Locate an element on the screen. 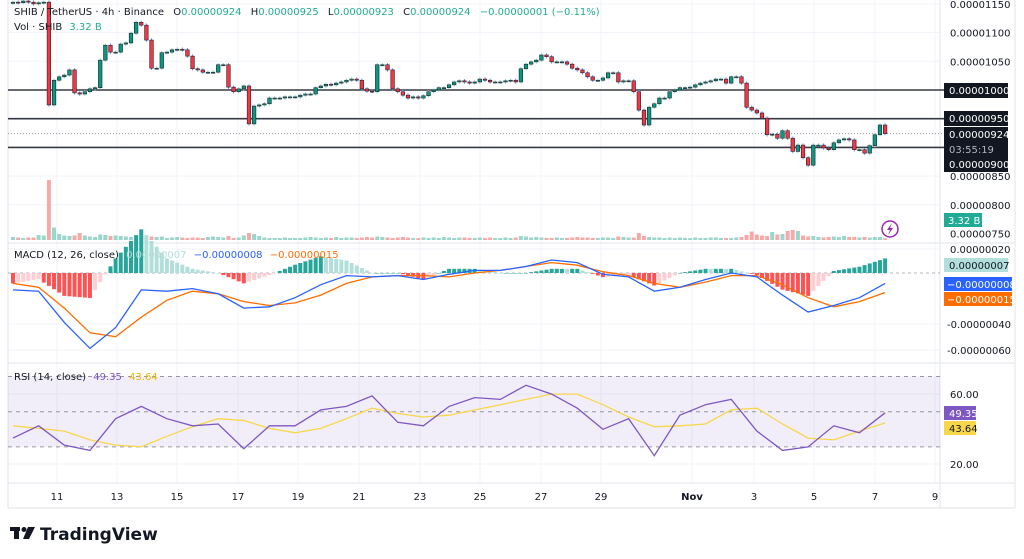 This screenshot has width=1024, height=559. level-950-label: 0.00000950 is located at coordinates (979, 119).